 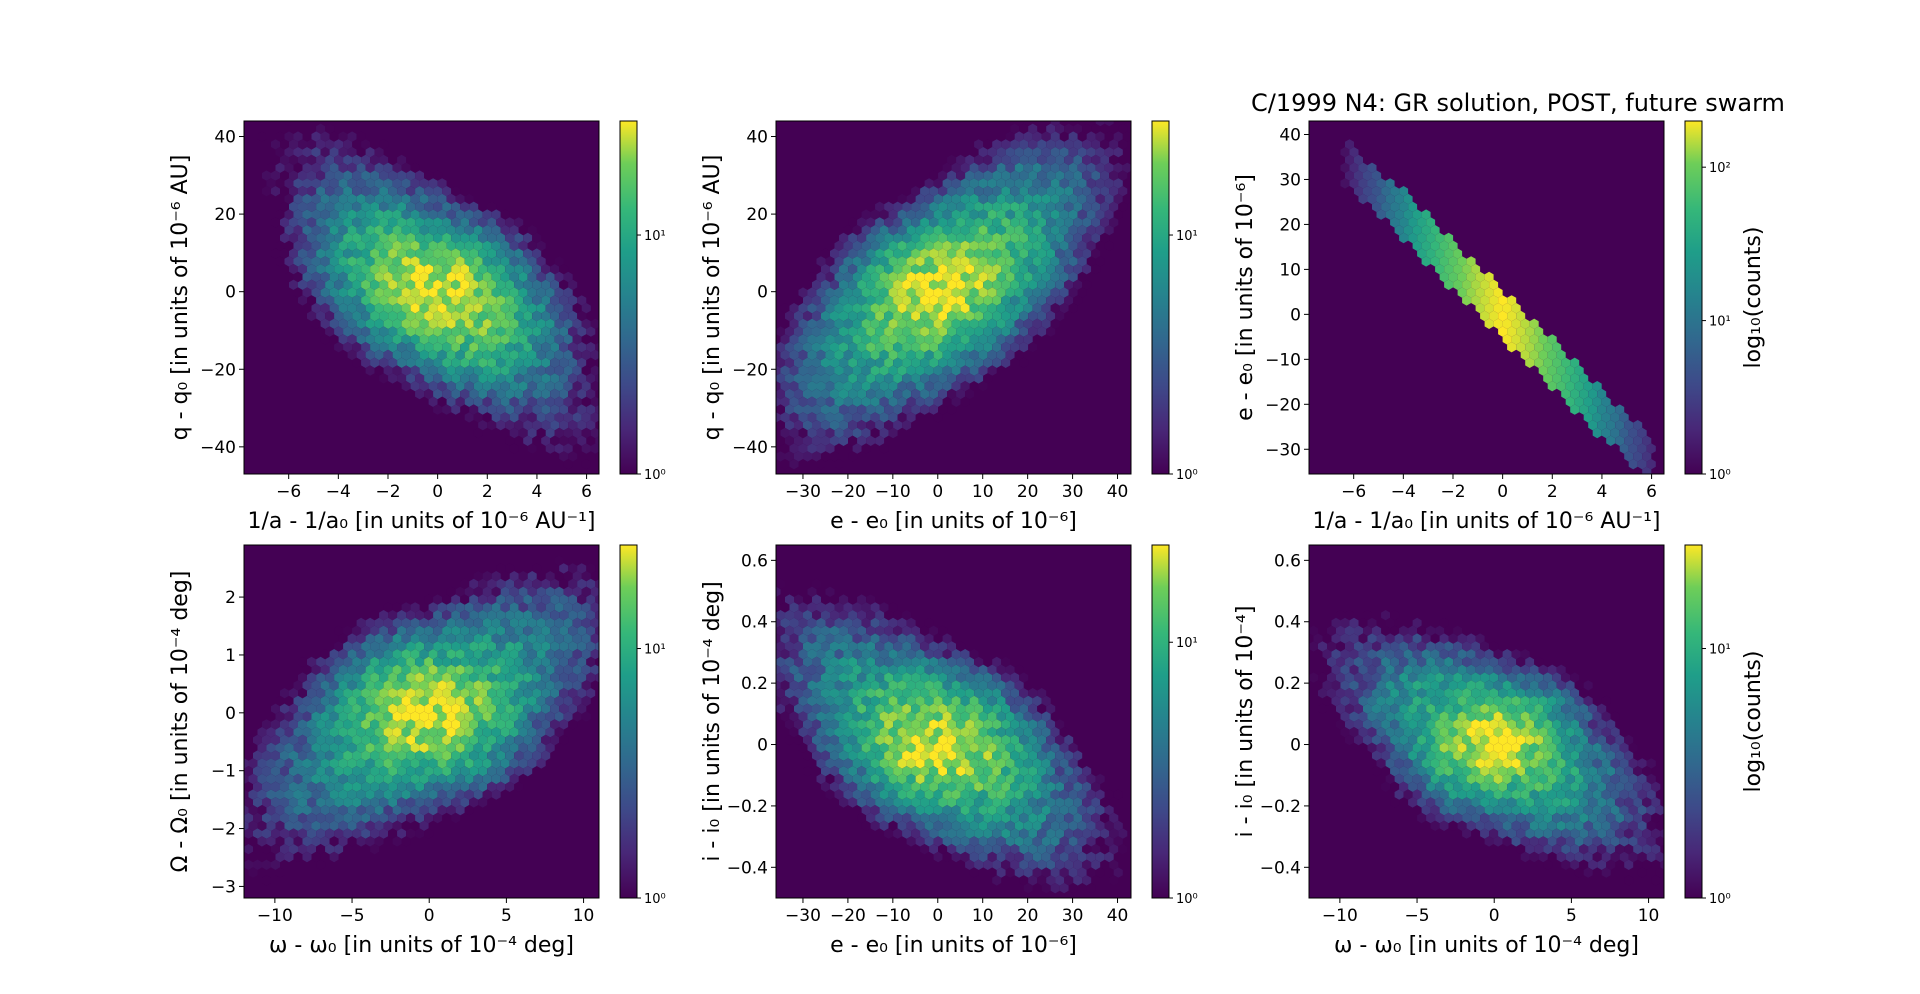 What do you see at coordinates (893, 492) in the screenshot?
I see `x-tick-label: −10` at bounding box center [893, 492].